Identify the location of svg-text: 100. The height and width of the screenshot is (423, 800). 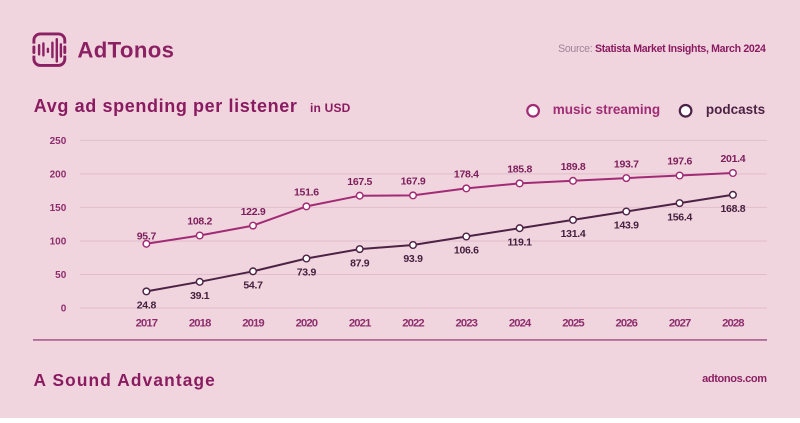
(58, 242).